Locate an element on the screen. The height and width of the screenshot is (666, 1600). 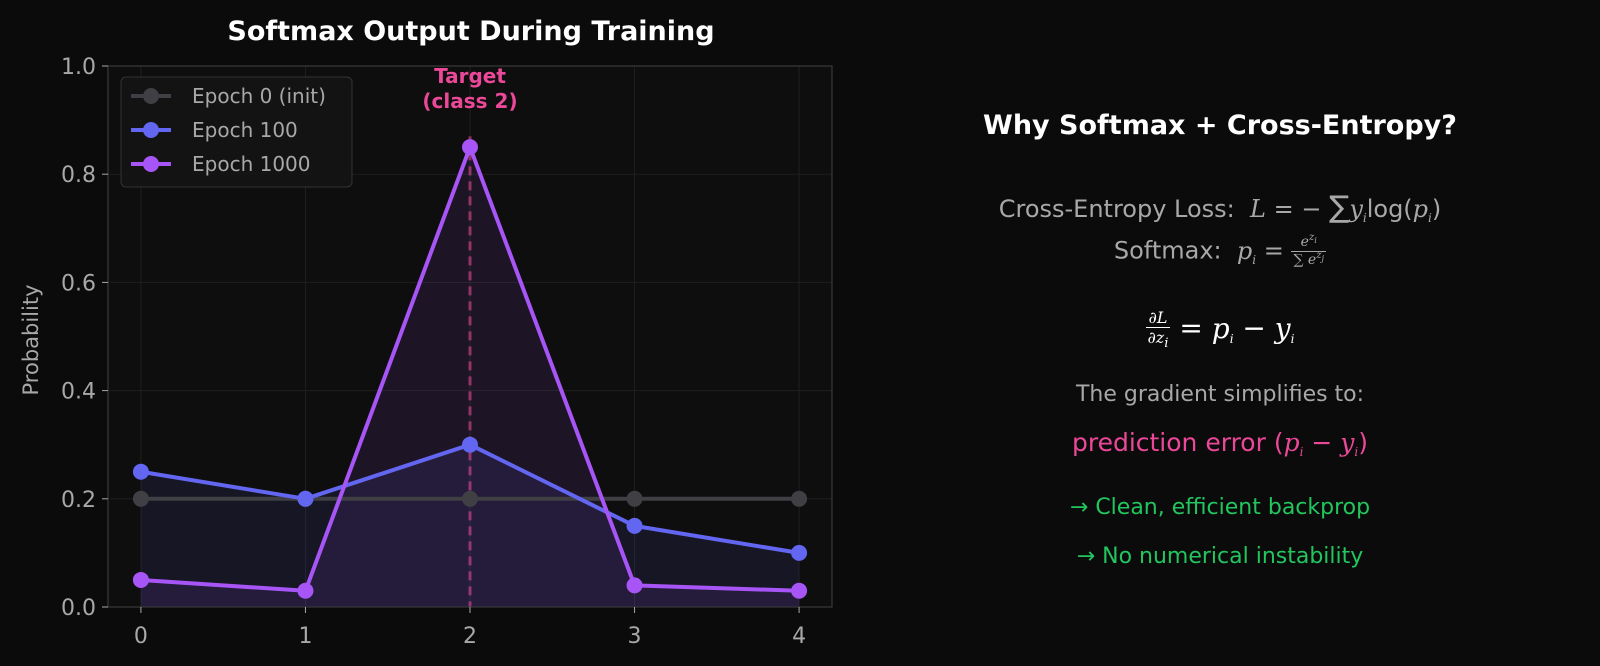
y-tick-label: 1.0 is located at coordinates (78, 67).